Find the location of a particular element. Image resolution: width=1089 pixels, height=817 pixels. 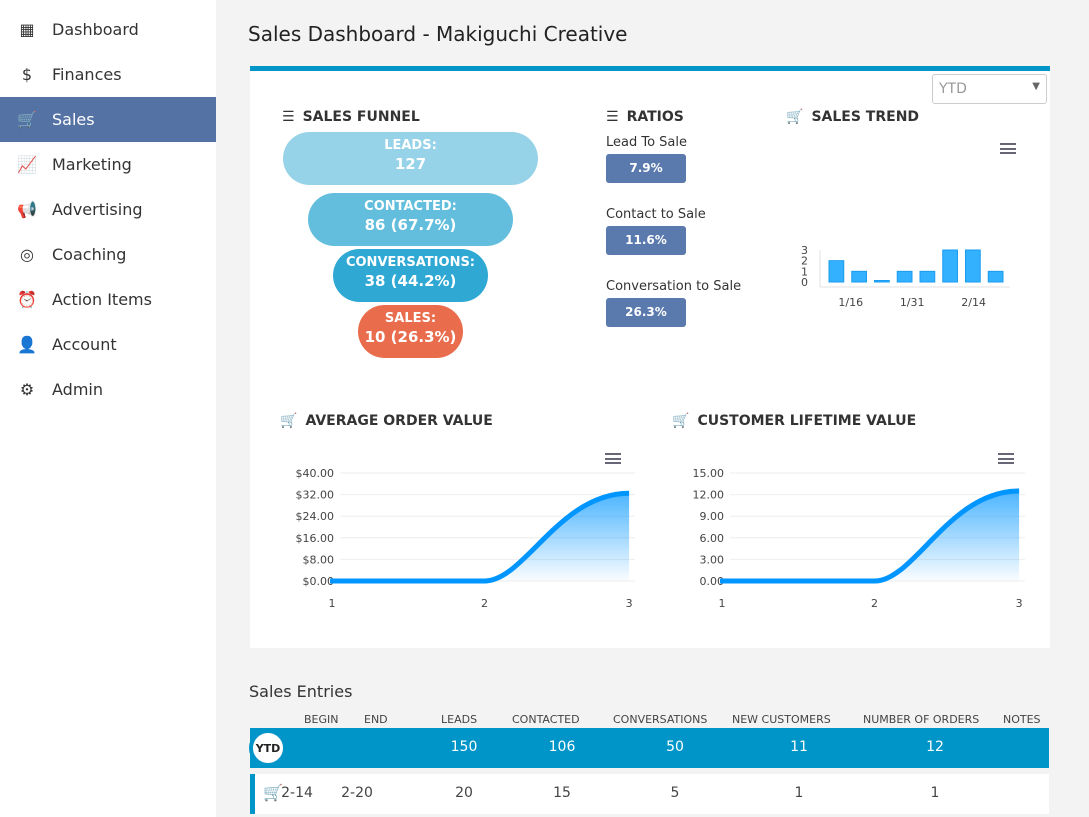

ytd-conversations: 50 is located at coordinates (675, 747).